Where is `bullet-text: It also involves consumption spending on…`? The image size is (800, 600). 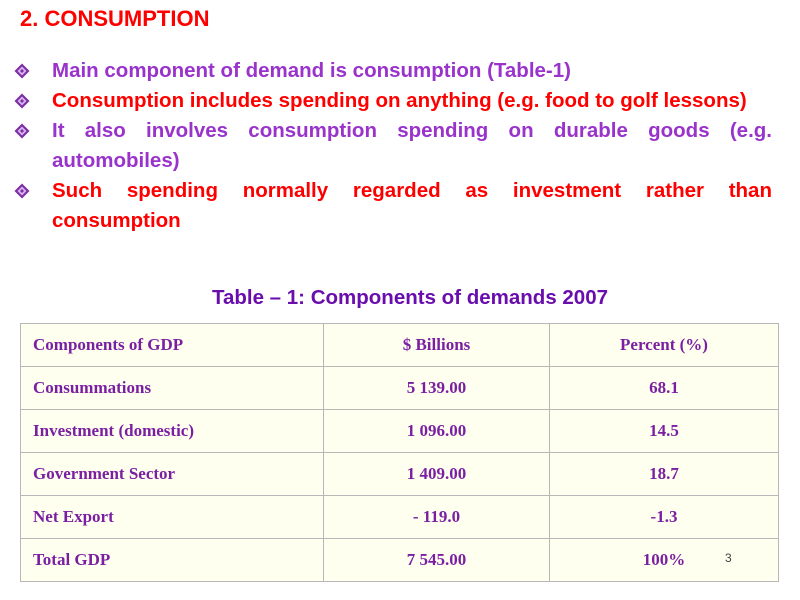
bullet-text: It also involves consumption spending on… is located at coordinates (412, 145).